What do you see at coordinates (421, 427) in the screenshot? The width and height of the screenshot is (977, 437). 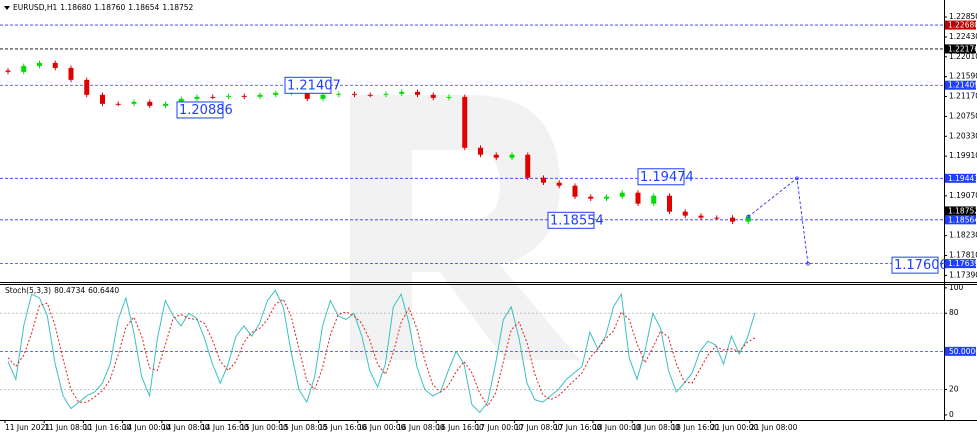 I see `x-tick-label: 16 Jun 08:00` at bounding box center [421, 427].